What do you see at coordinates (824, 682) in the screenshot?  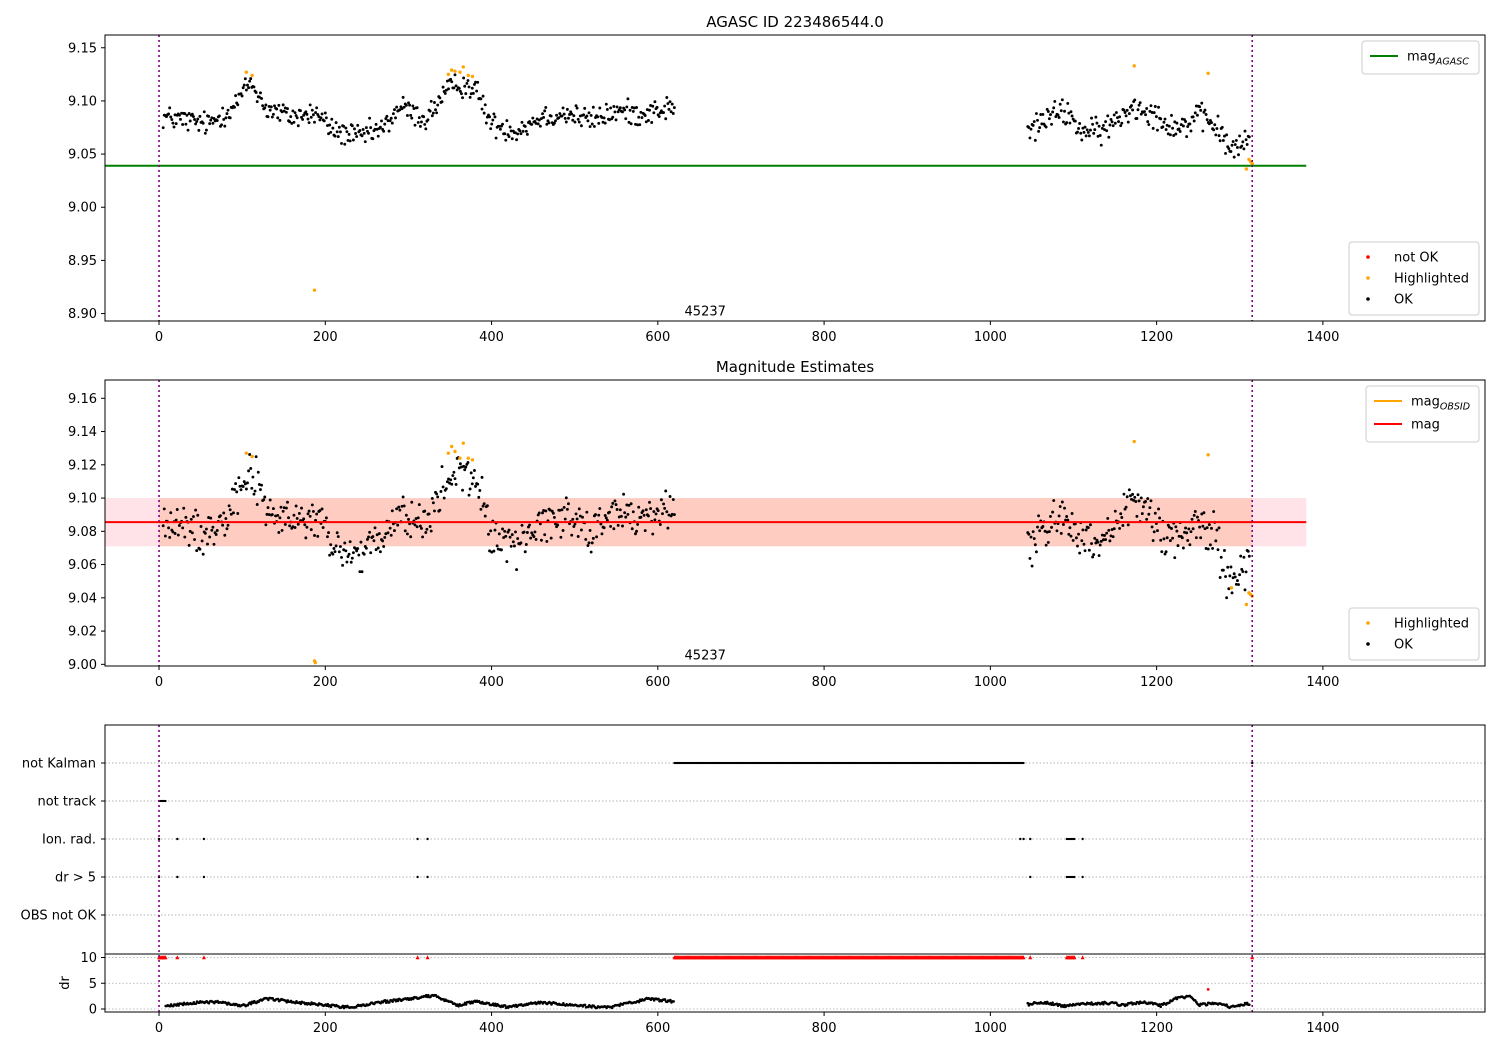 I see `p2-x-tick-label: 800` at bounding box center [824, 682].